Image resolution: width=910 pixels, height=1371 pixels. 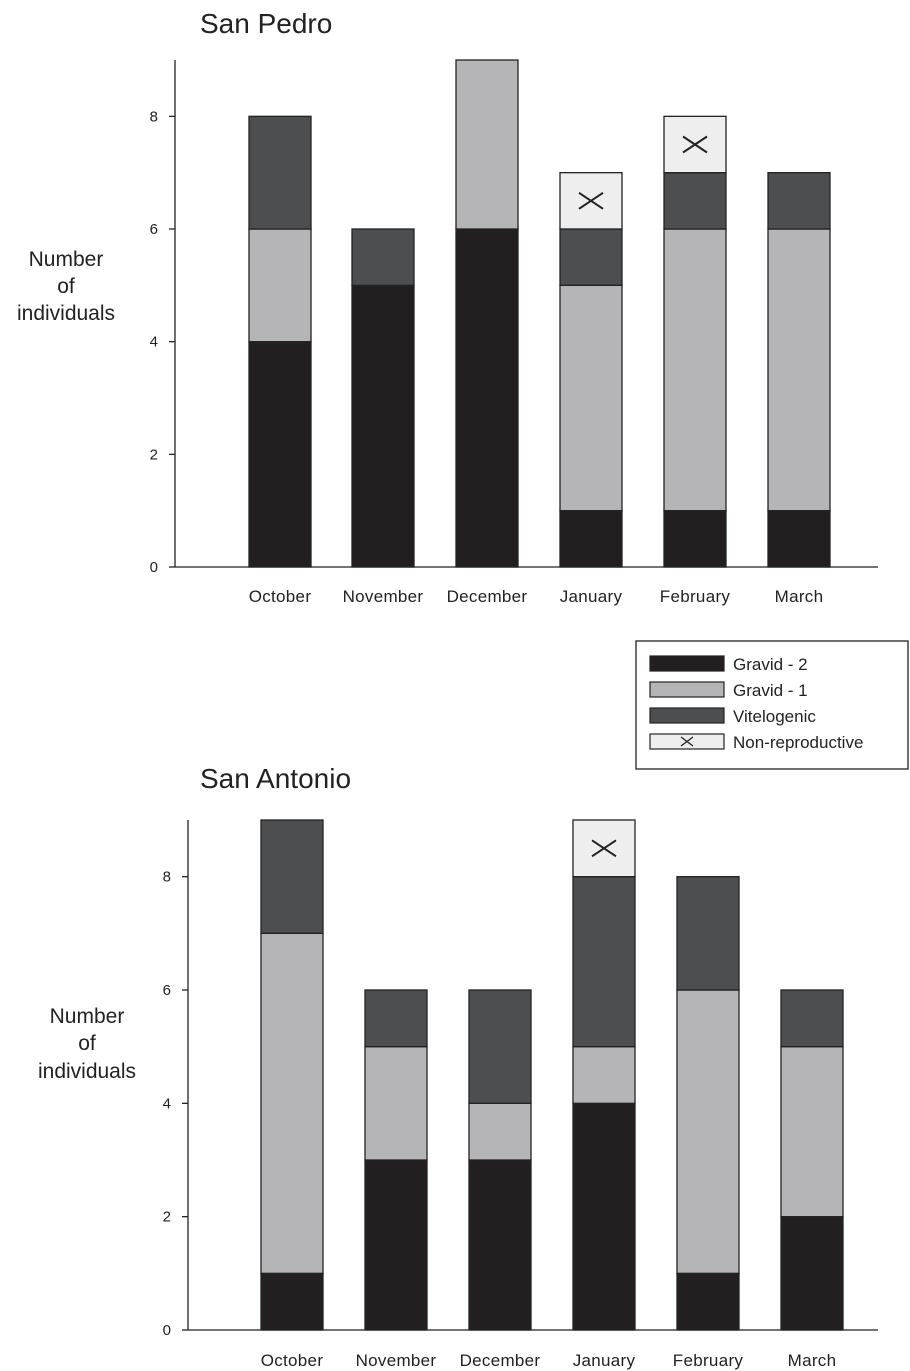 What do you see at coordinates (770, 664) in the screenshot?
I see `legend-label: Gravid - 2` at bounding box center [770, 664].